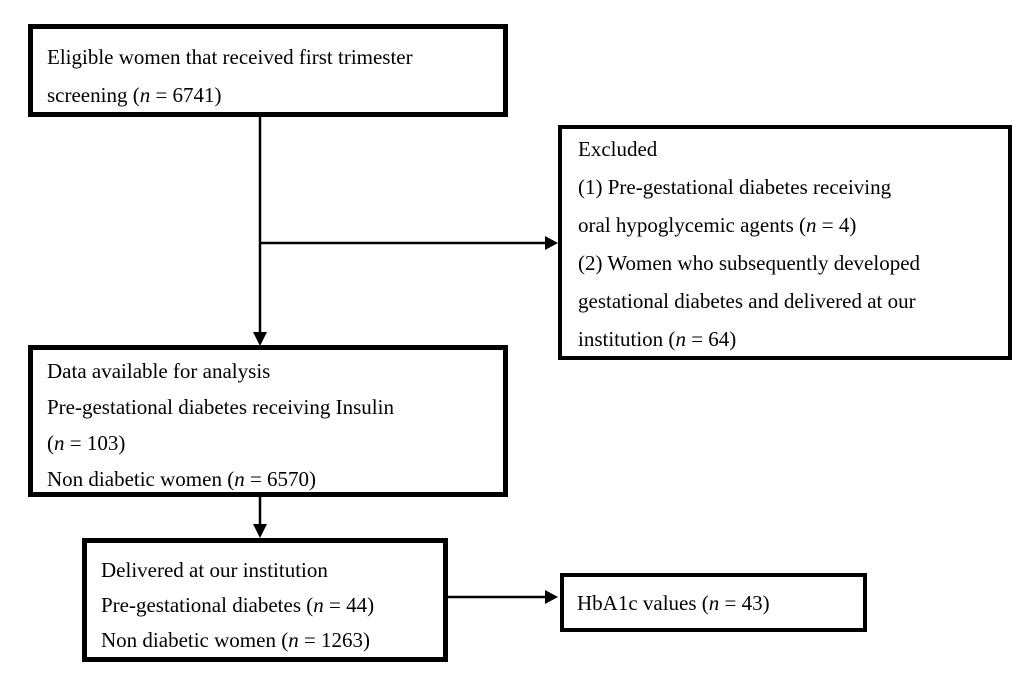 The width and height of the screenshot is (1024, 677). I want to click on connector-eligible-to-analysis, so click(260, 231).